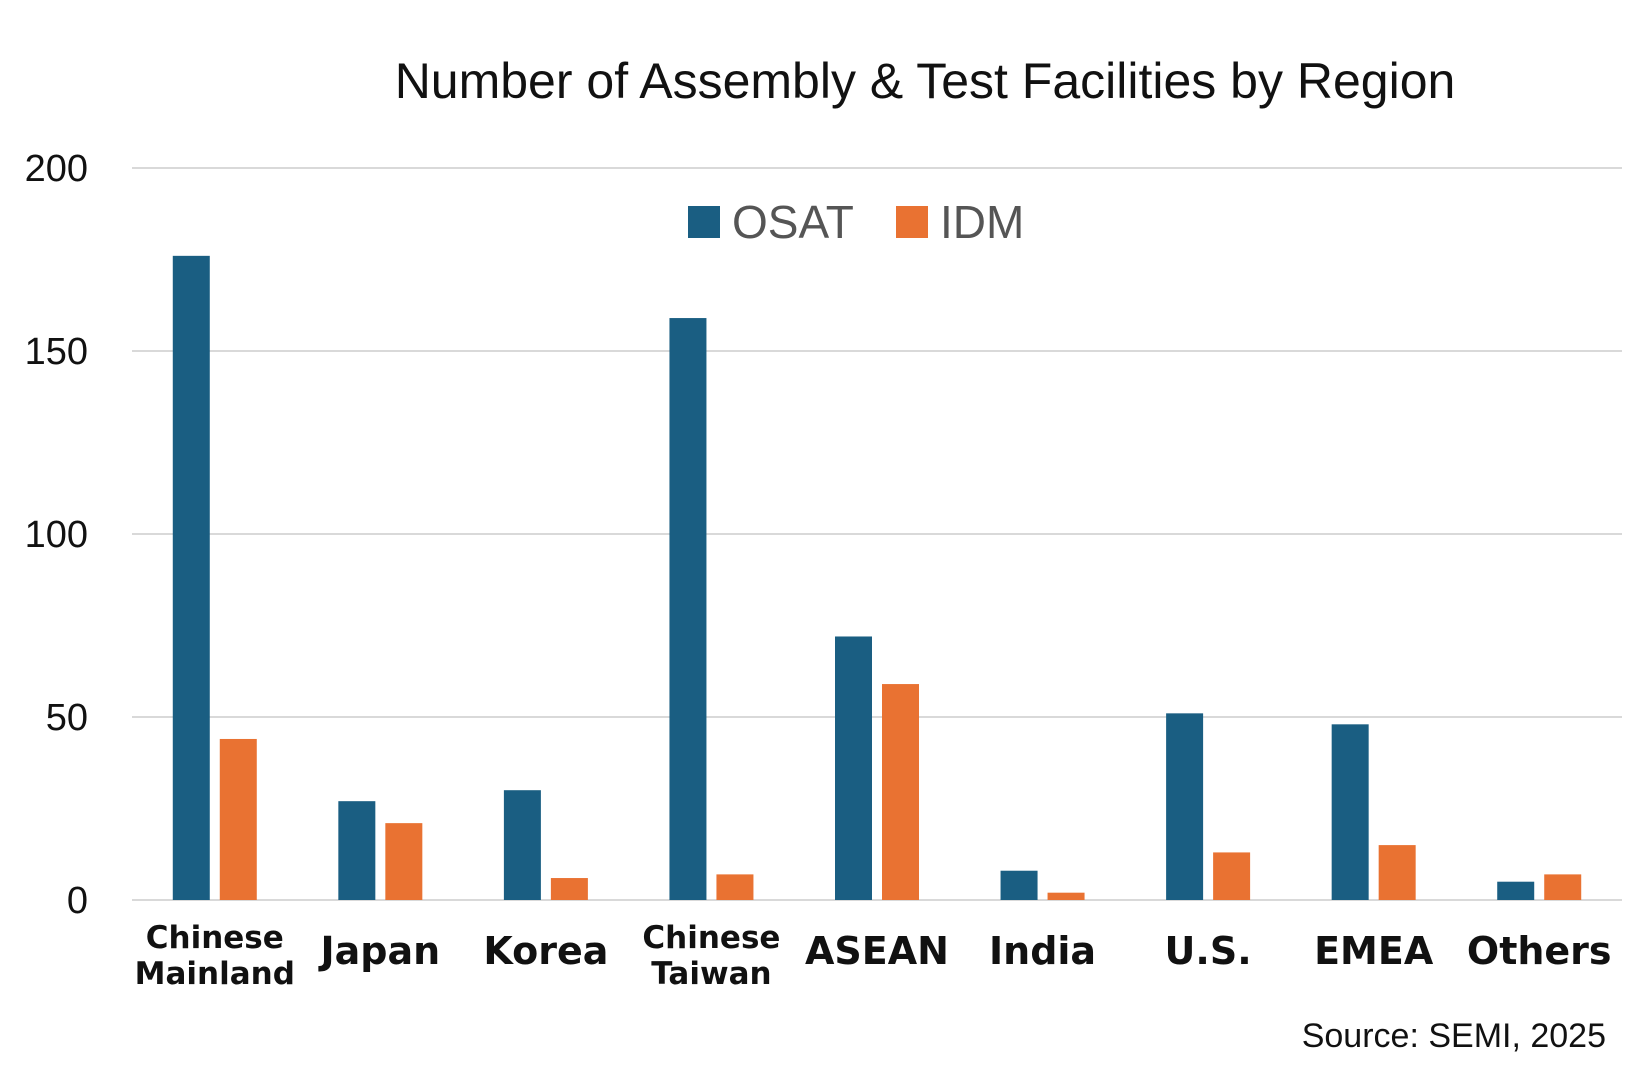  I want to click on x-tick-label: ASEAN, so click(877, 951).